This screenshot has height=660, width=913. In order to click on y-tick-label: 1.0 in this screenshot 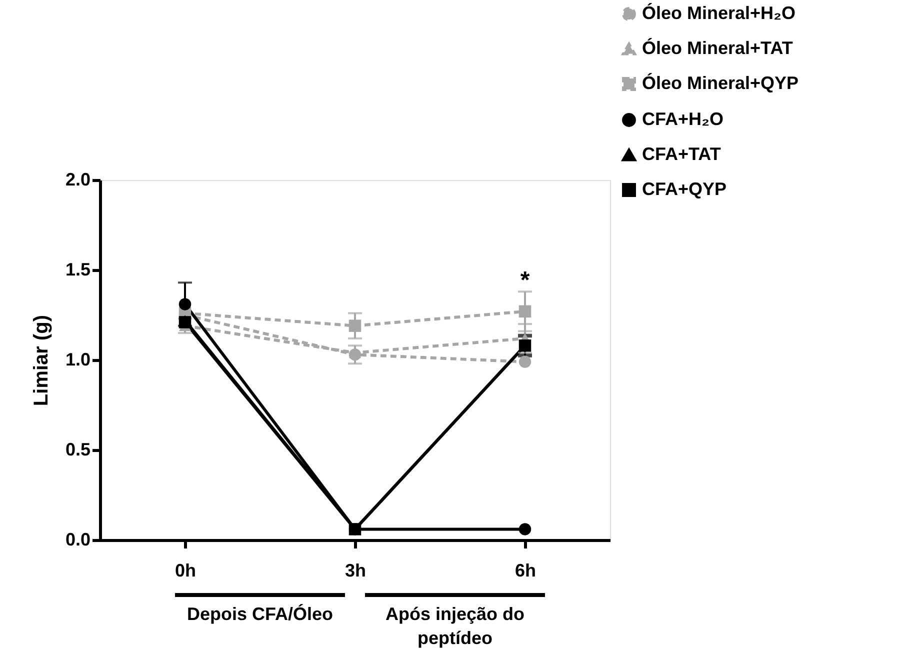, I will do `click(77, 360)`.